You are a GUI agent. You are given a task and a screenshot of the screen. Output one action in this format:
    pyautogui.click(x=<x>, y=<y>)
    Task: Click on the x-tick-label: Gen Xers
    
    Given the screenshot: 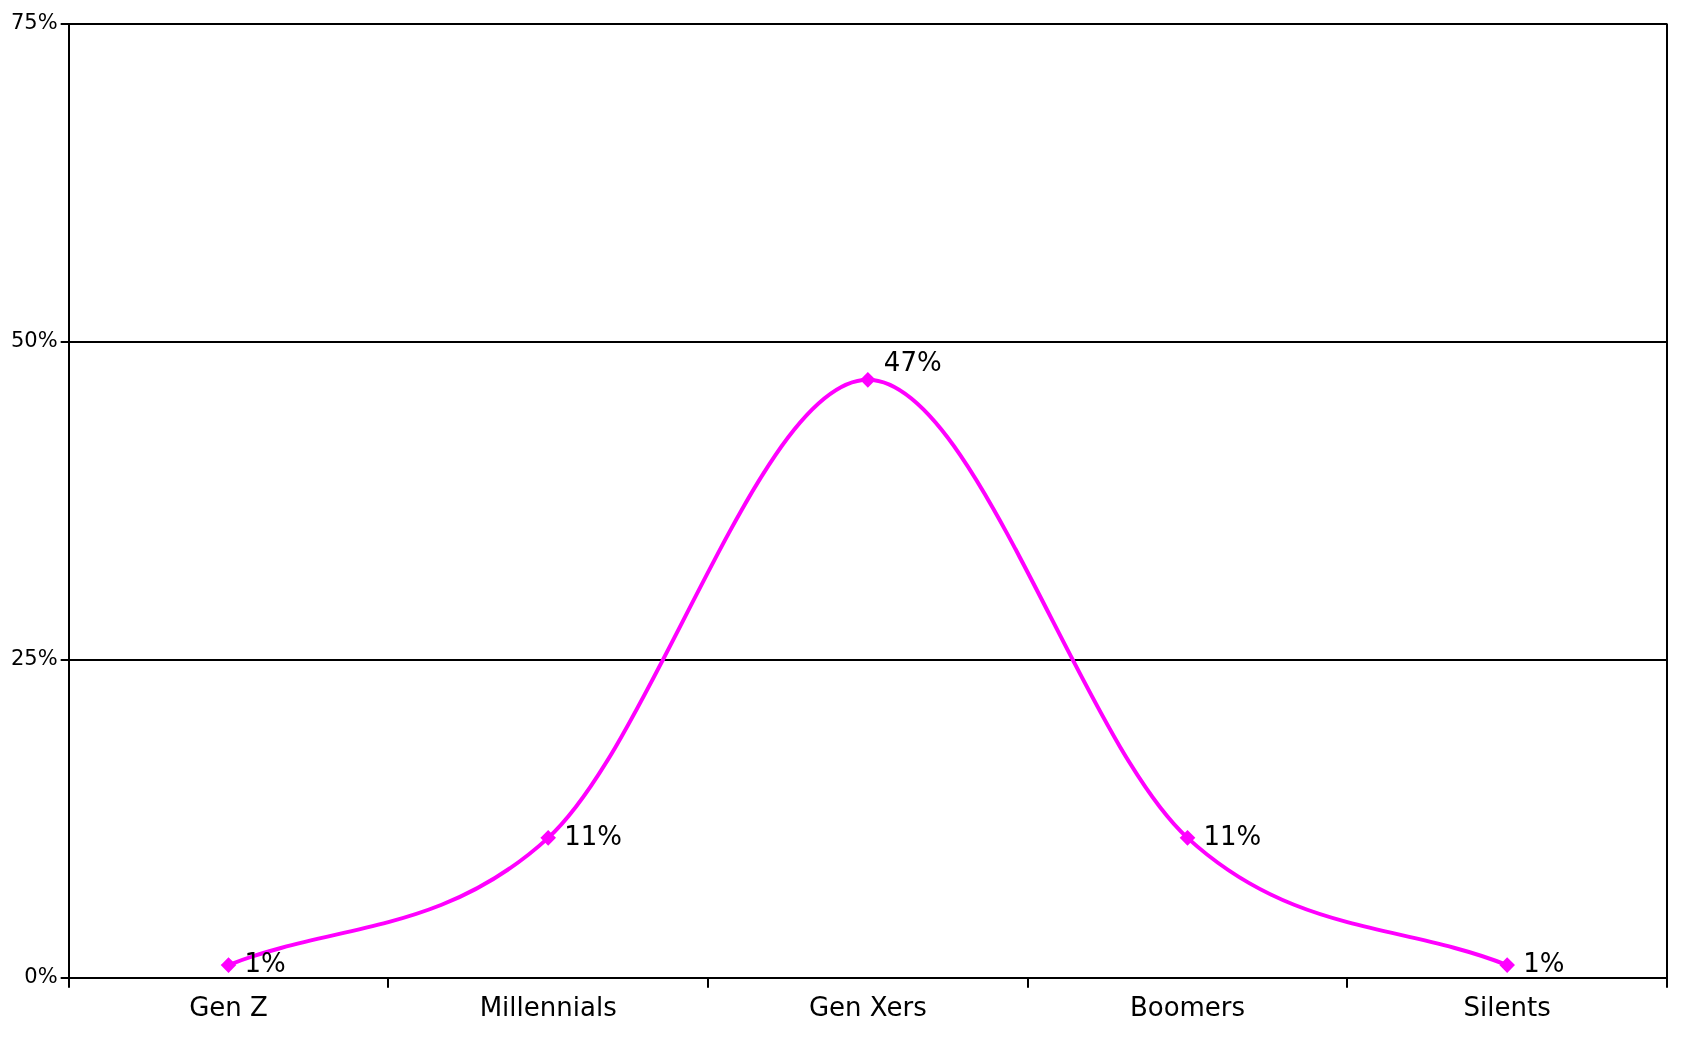 What is the action you would take?
    pyautogui.click(x=867, y=1007)
    